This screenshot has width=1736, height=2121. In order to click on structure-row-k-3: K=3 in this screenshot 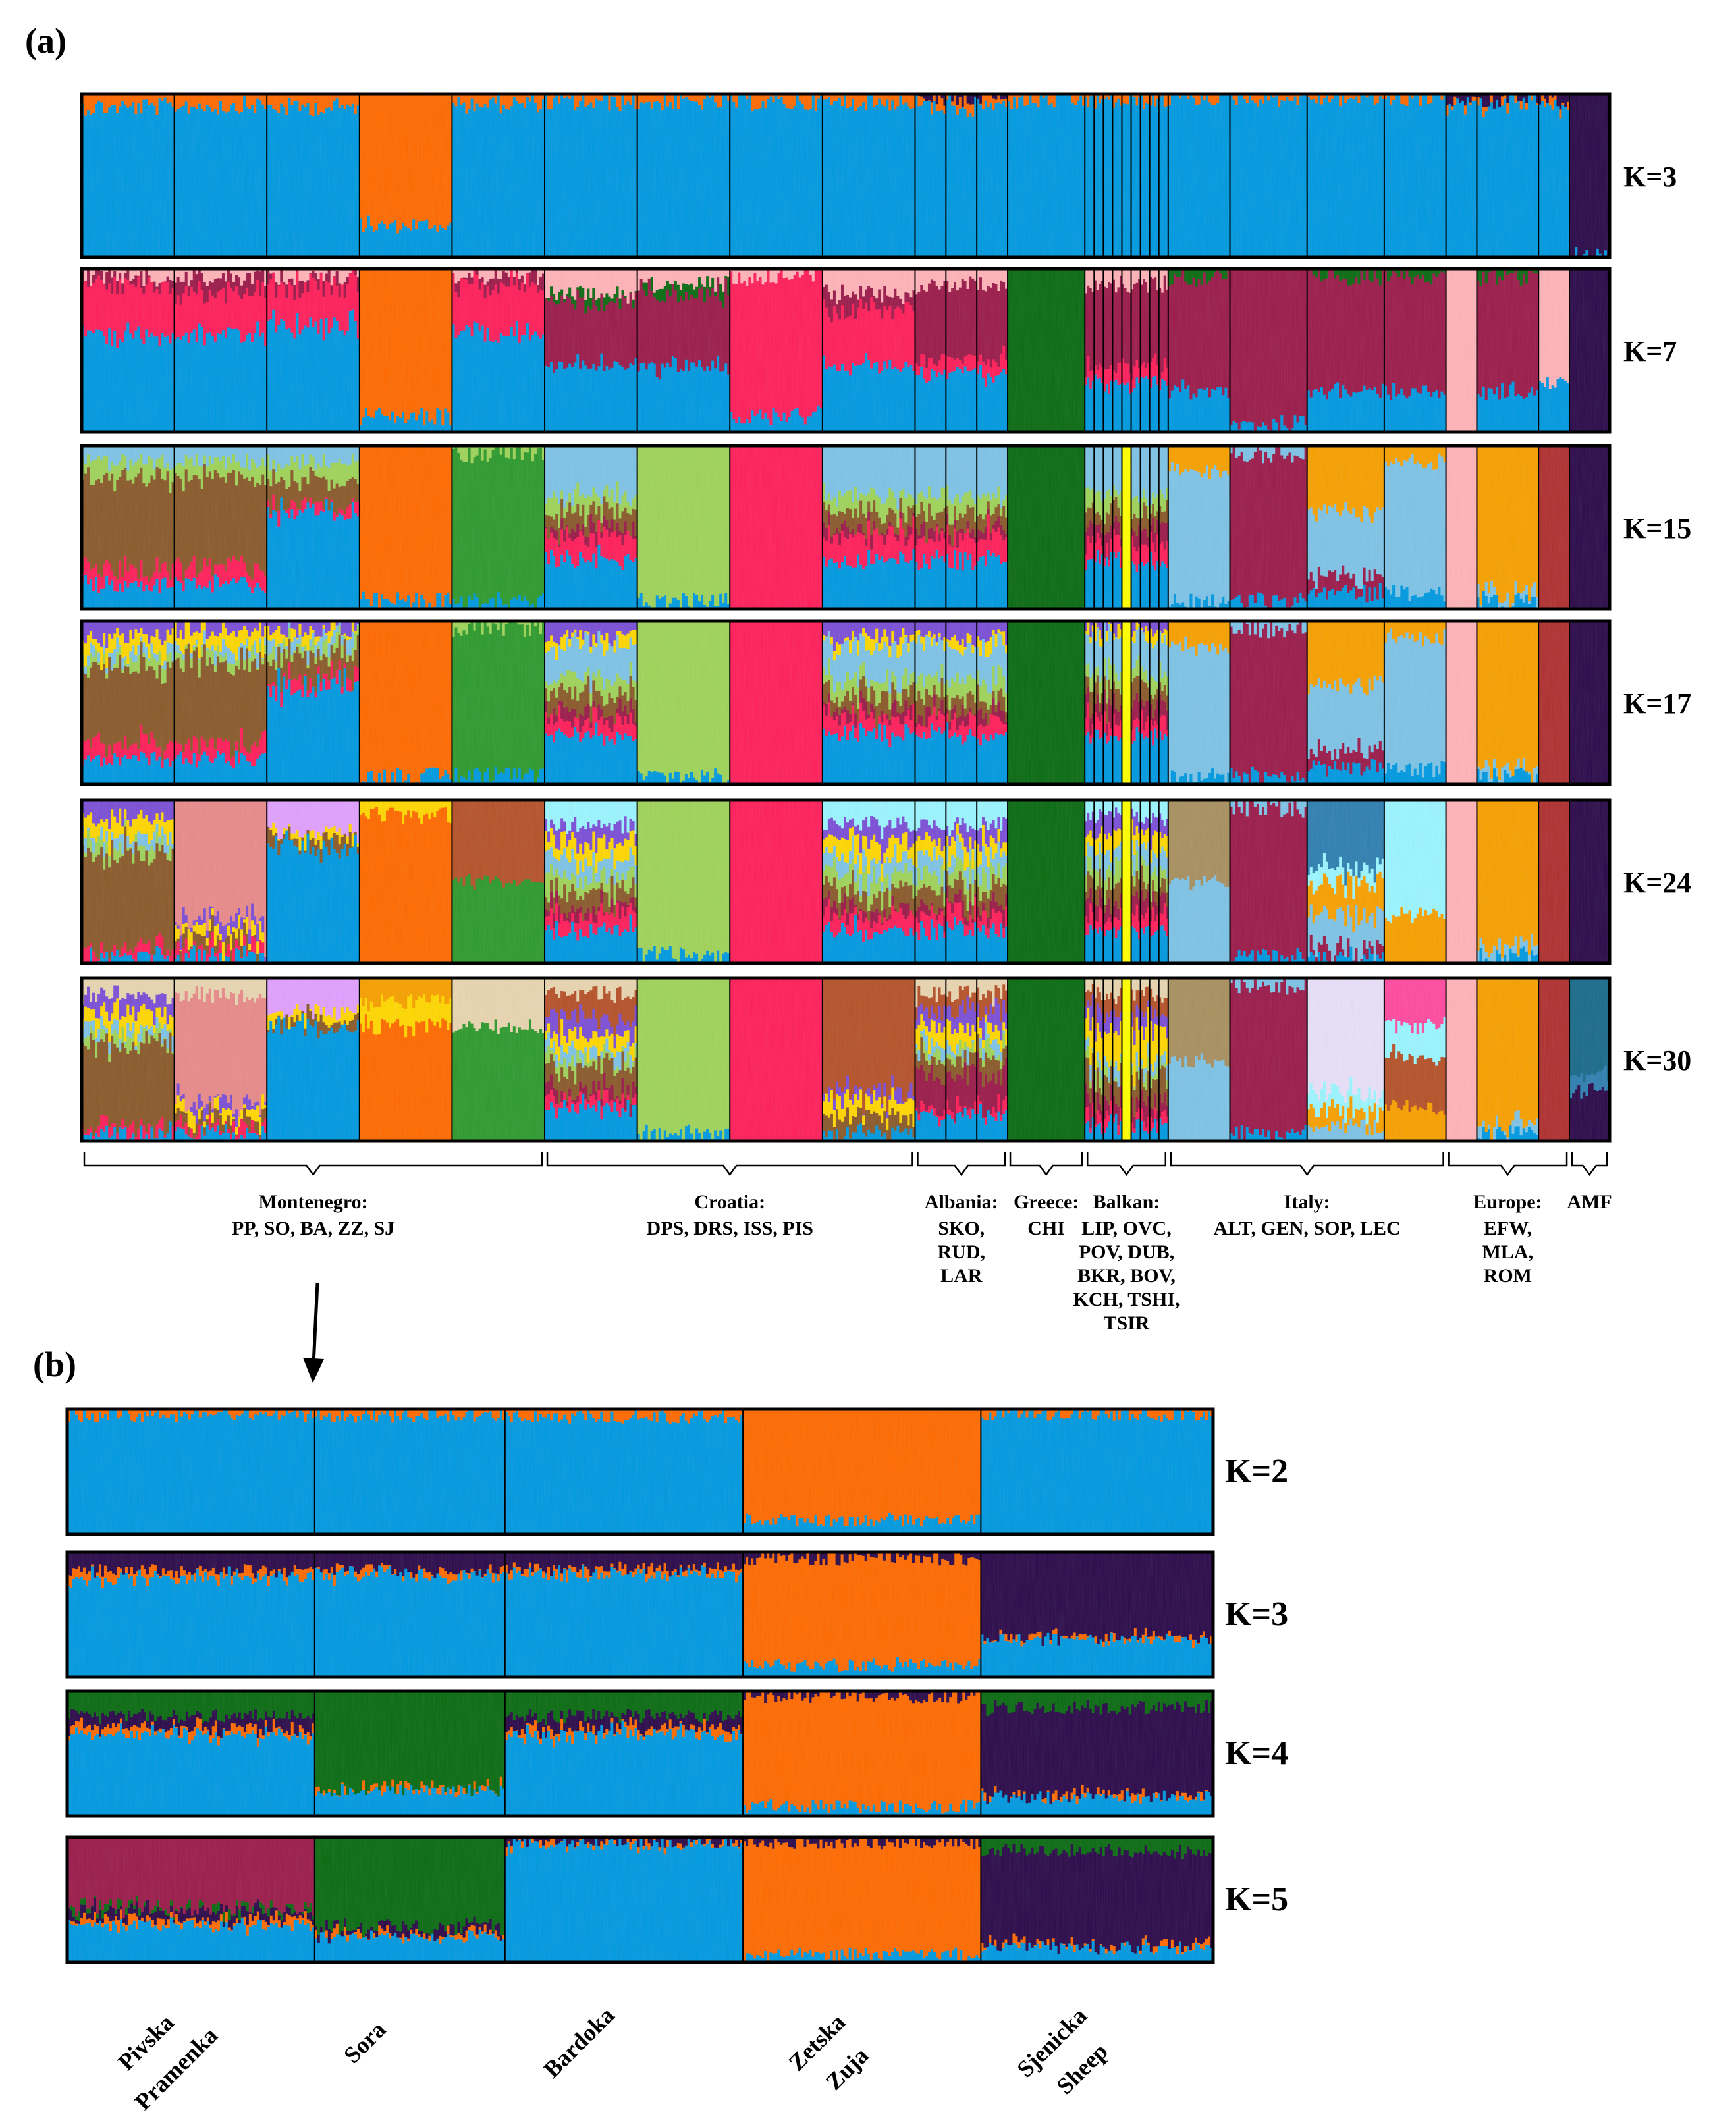, I will do `click(878, 175)`.